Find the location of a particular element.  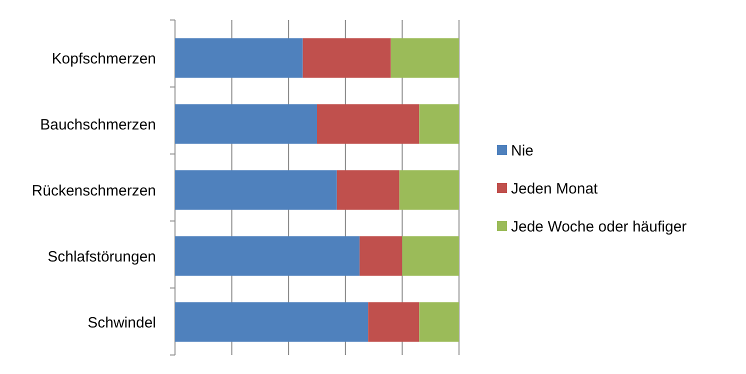

legend-label: Nie is located at coordinates (522, 151).